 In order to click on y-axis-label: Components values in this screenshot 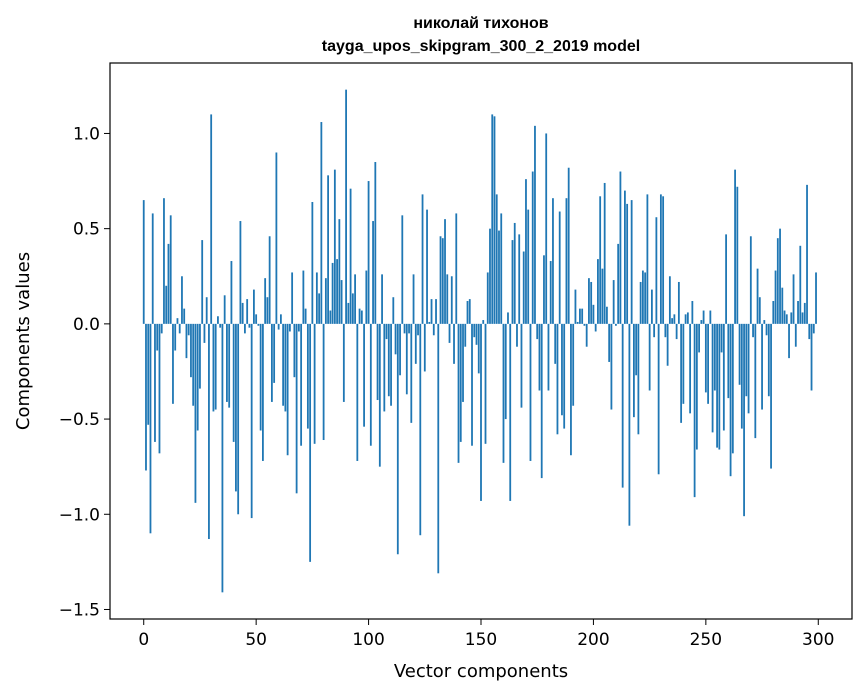, I will do `click(23, 341)`.